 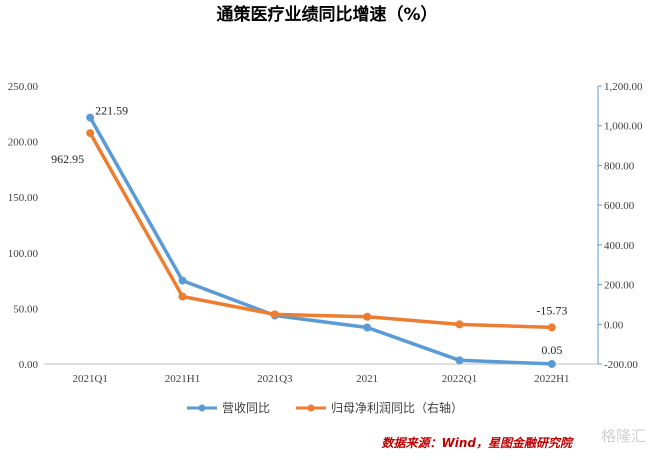 I want to click on x-tick-label: 2022Q1, so click(x=459, y=379).